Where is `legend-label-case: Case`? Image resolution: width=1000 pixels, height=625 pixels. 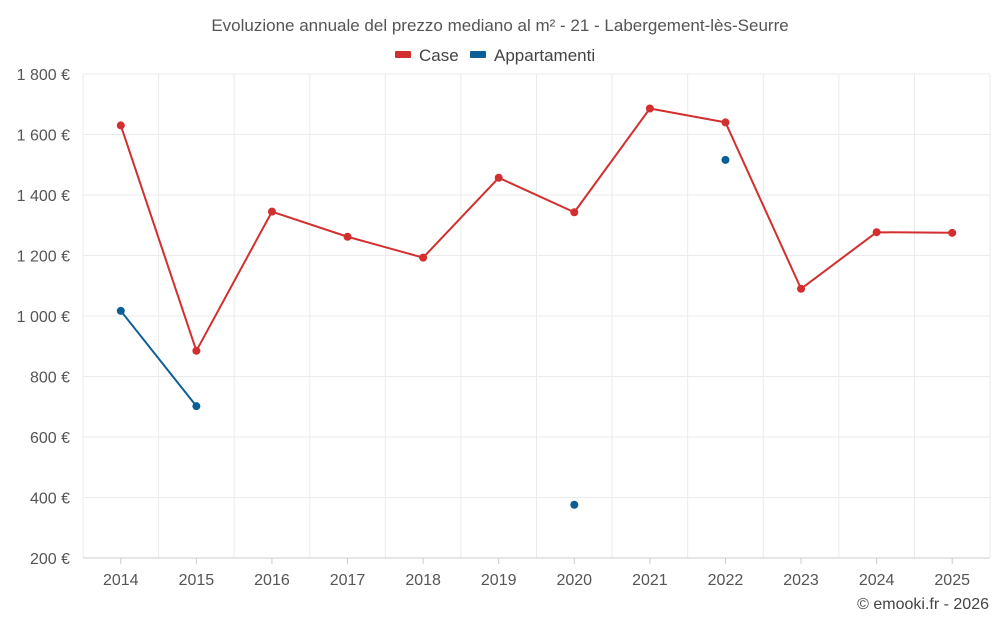 legend-label-case: Case is located at coordinates (439, 55).